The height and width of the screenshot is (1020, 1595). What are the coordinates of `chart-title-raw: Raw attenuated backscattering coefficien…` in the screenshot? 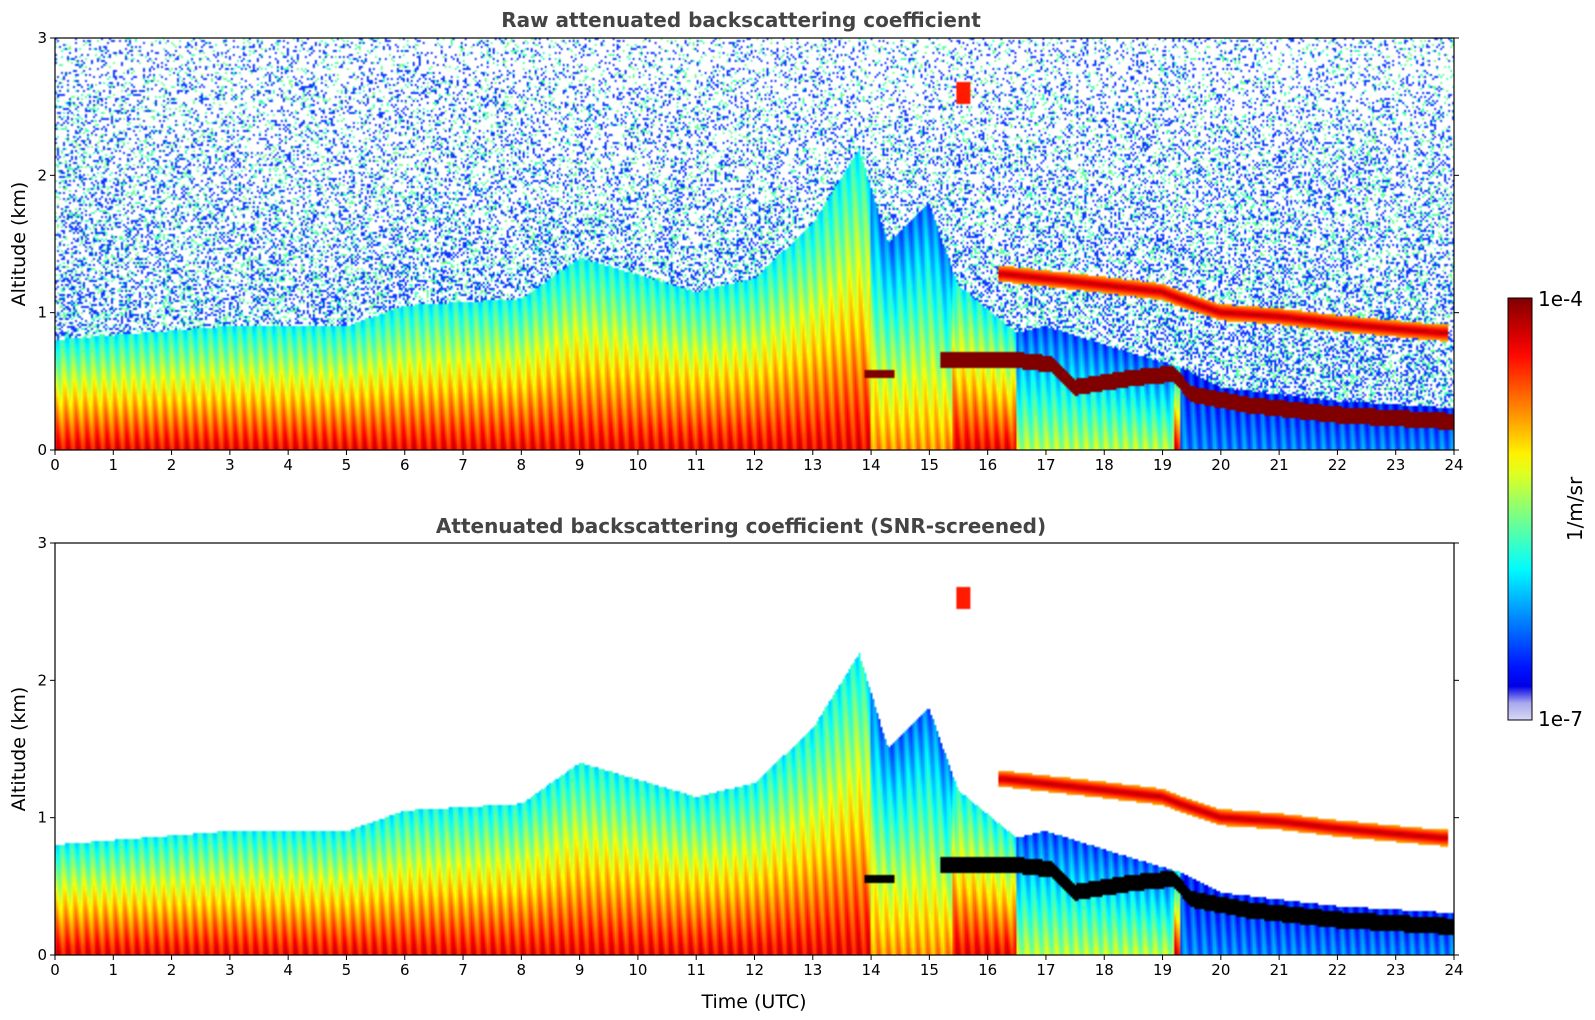 It's located at (741, 20).